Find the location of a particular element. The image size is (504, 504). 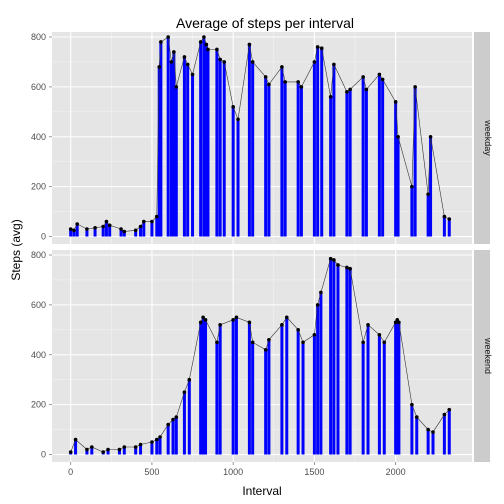

x-tick-label: 0 is located at coordinates (70, 472).